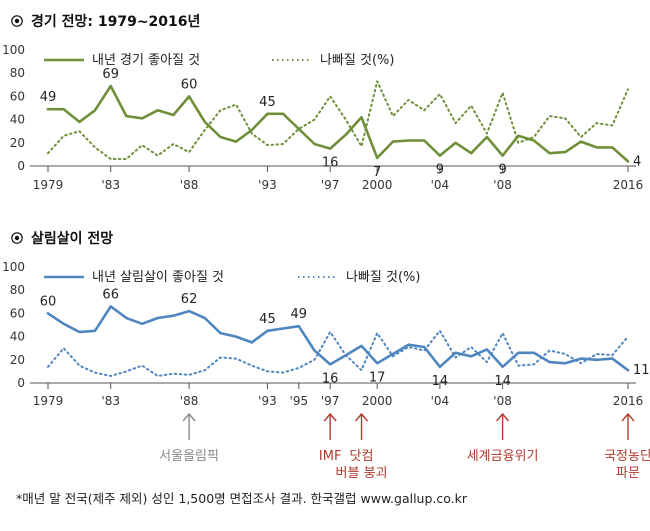  Describe the element at coordinates (17, 337) in the screenshot. I see `y-tick-label: 40` at that location.